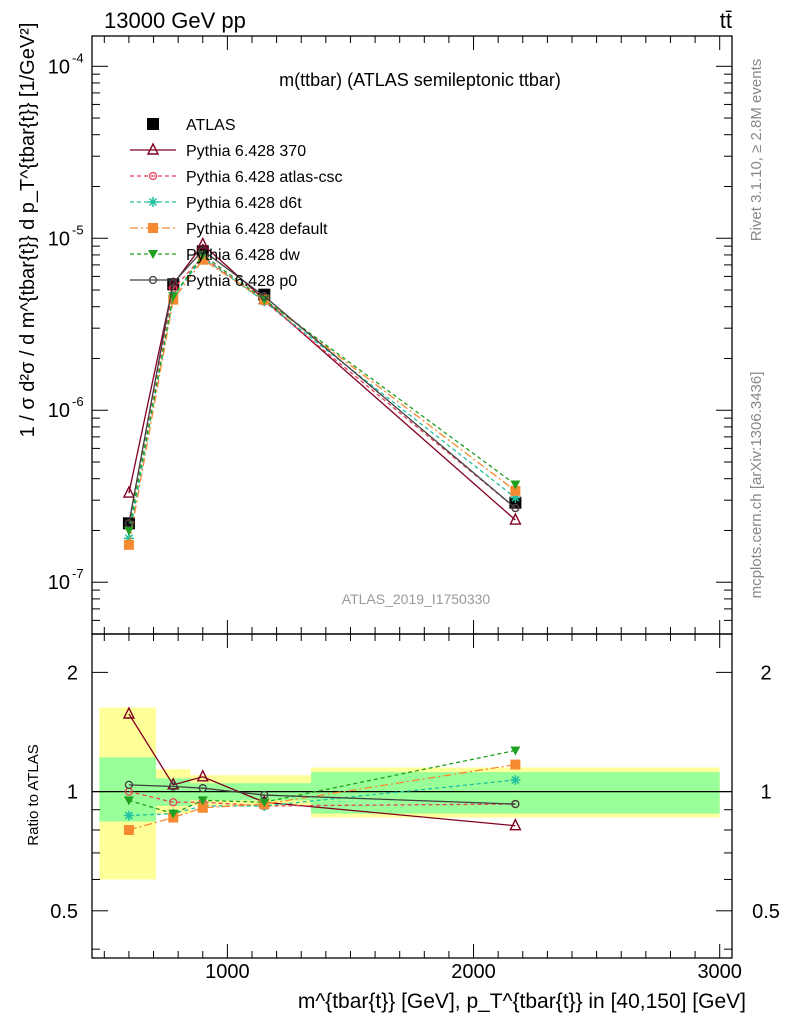  I want to click on x-tick-label: 3000, so click(719, 972).